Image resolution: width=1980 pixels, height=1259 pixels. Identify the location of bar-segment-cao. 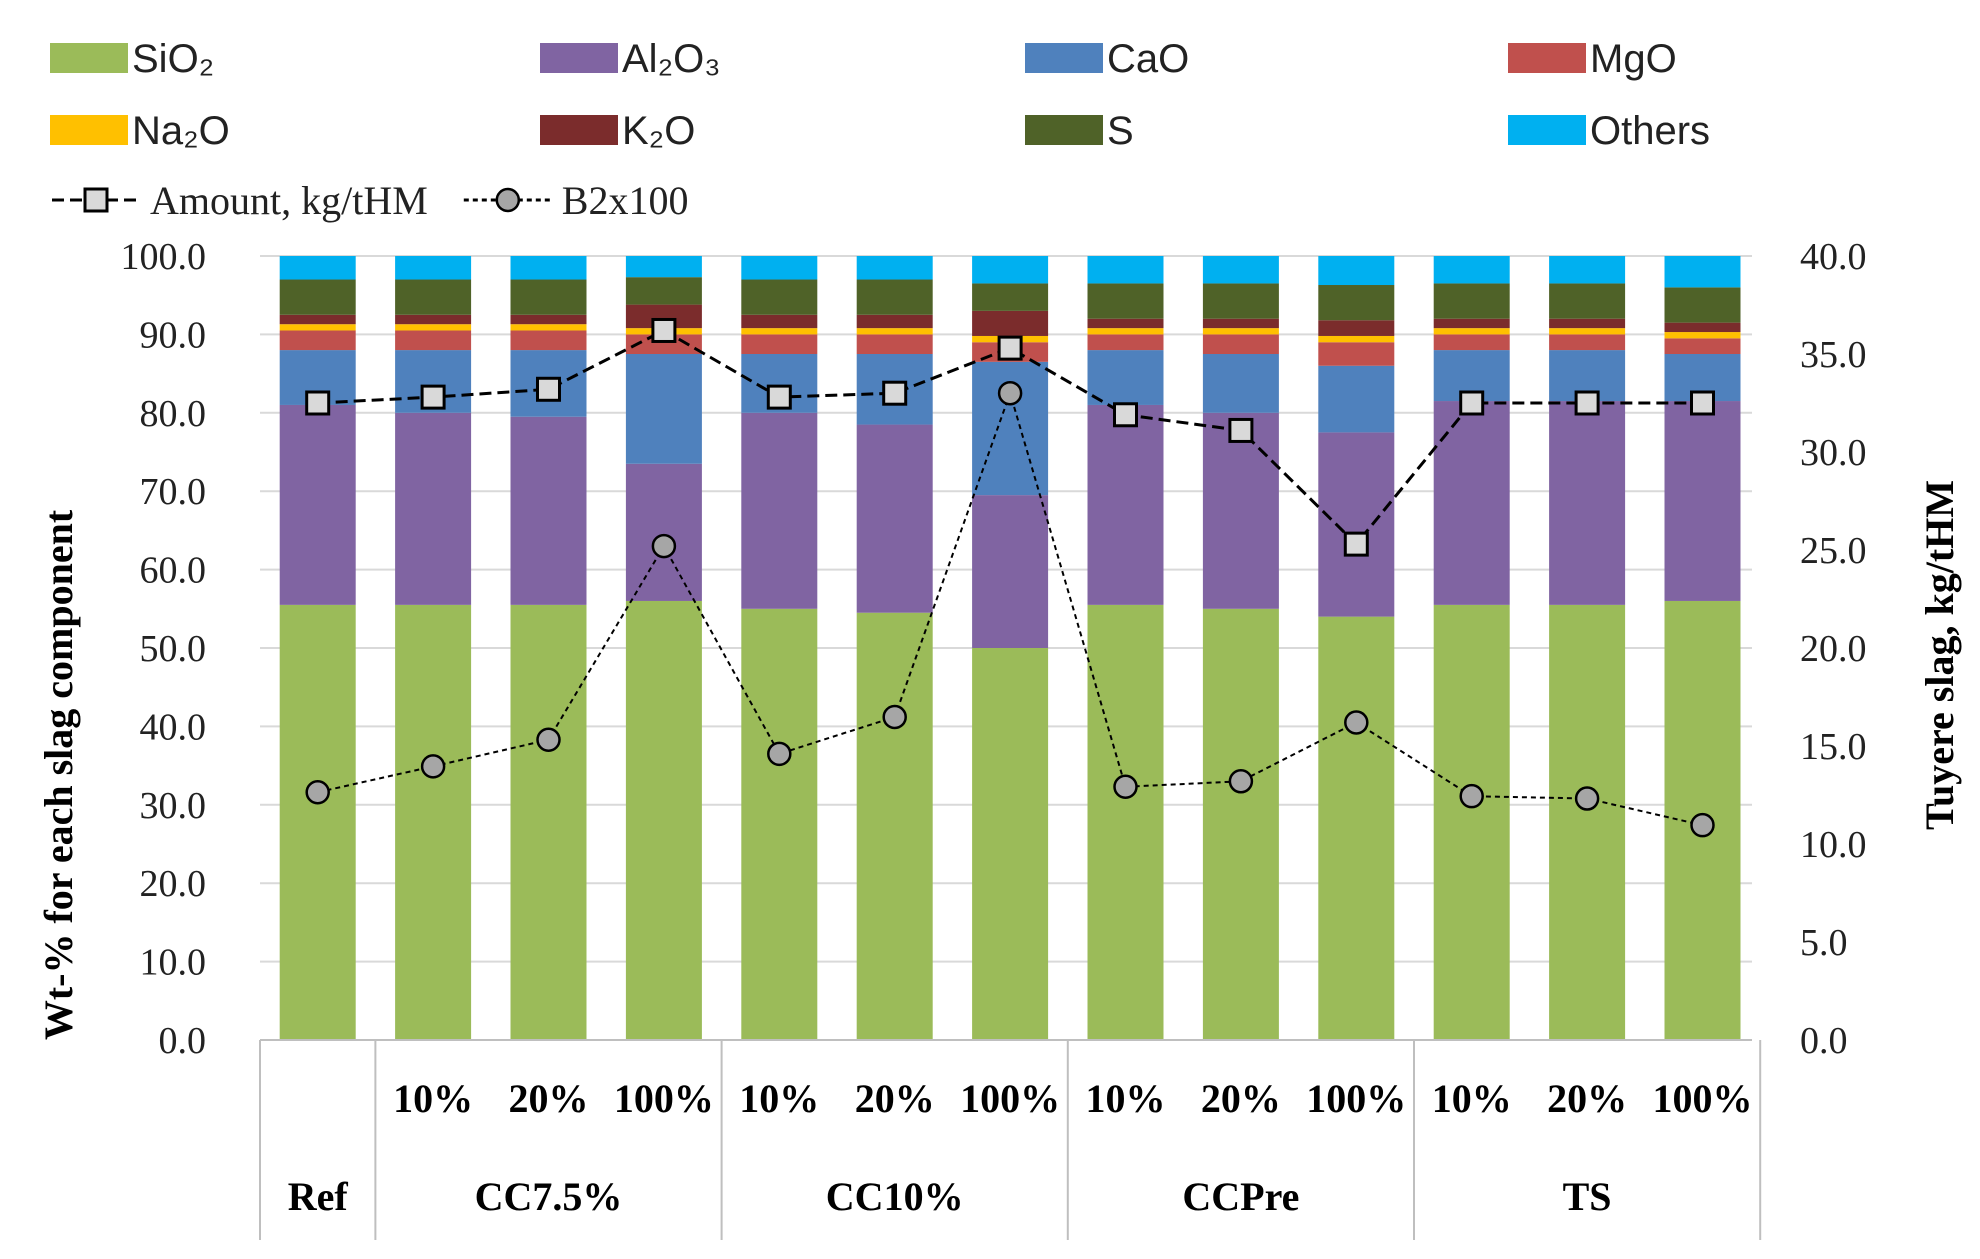
(1125, 377).